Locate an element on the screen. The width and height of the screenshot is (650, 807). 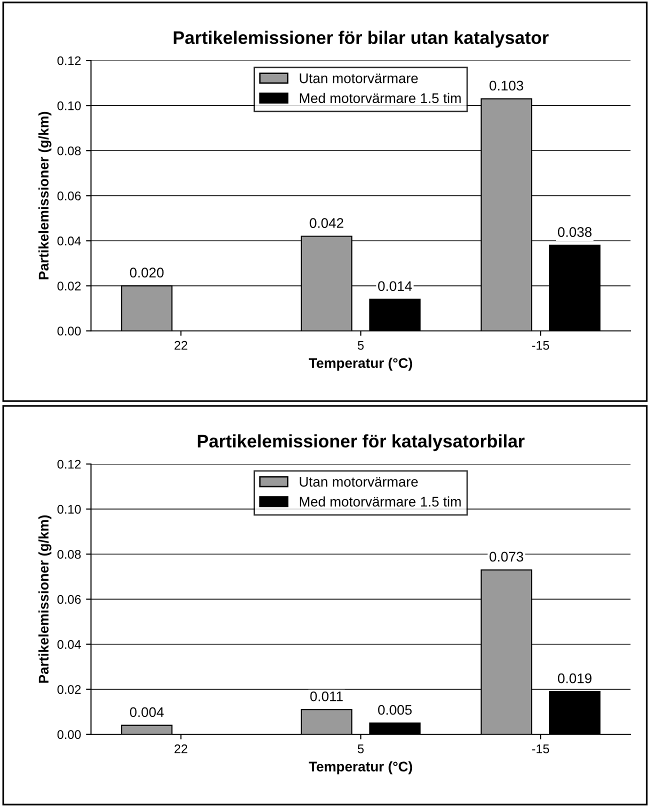
chart-title: Partikelemissioner för katalysatorbilar is located at coordinates (361, 443).